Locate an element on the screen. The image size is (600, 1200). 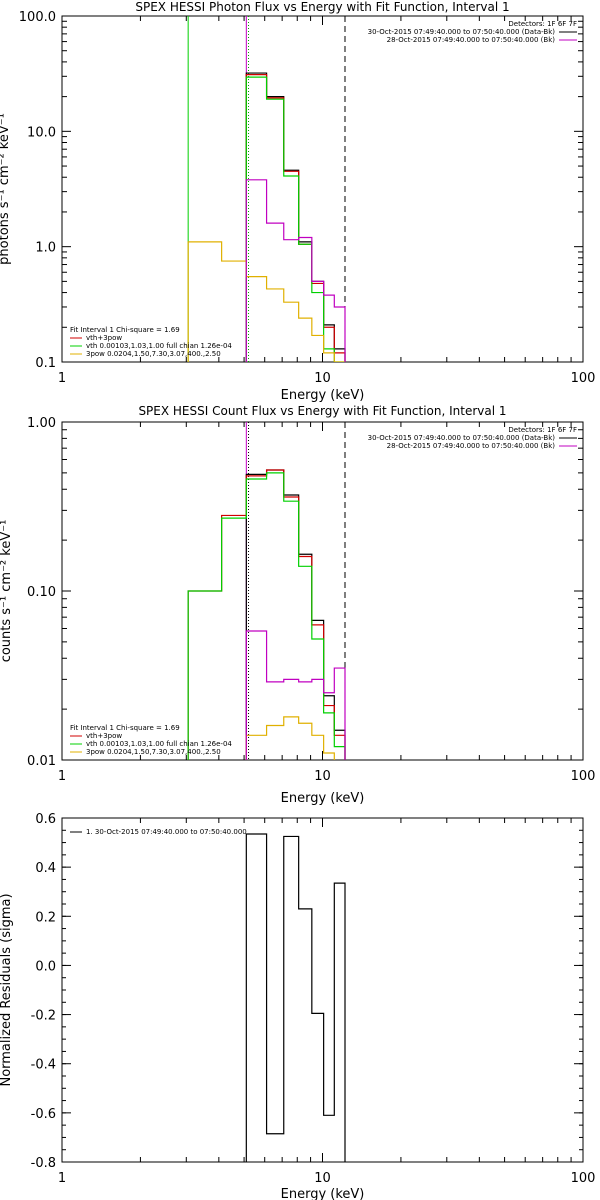
y-tick-label: 1.0 is located at coordinates (45, 248).